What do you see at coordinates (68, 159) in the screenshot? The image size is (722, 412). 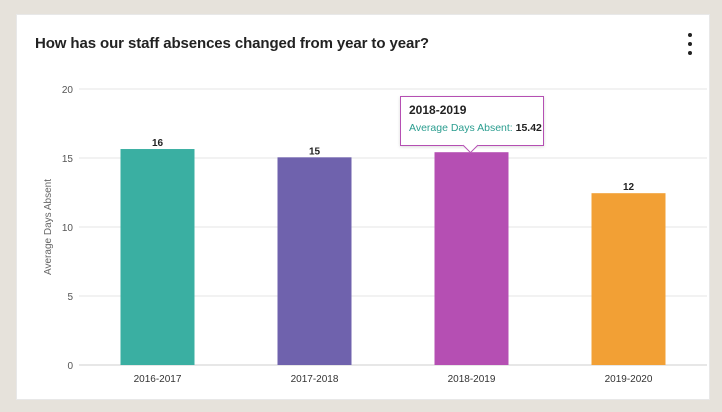 I see `y-tick-label: 15` at bounding box center [68, 159].